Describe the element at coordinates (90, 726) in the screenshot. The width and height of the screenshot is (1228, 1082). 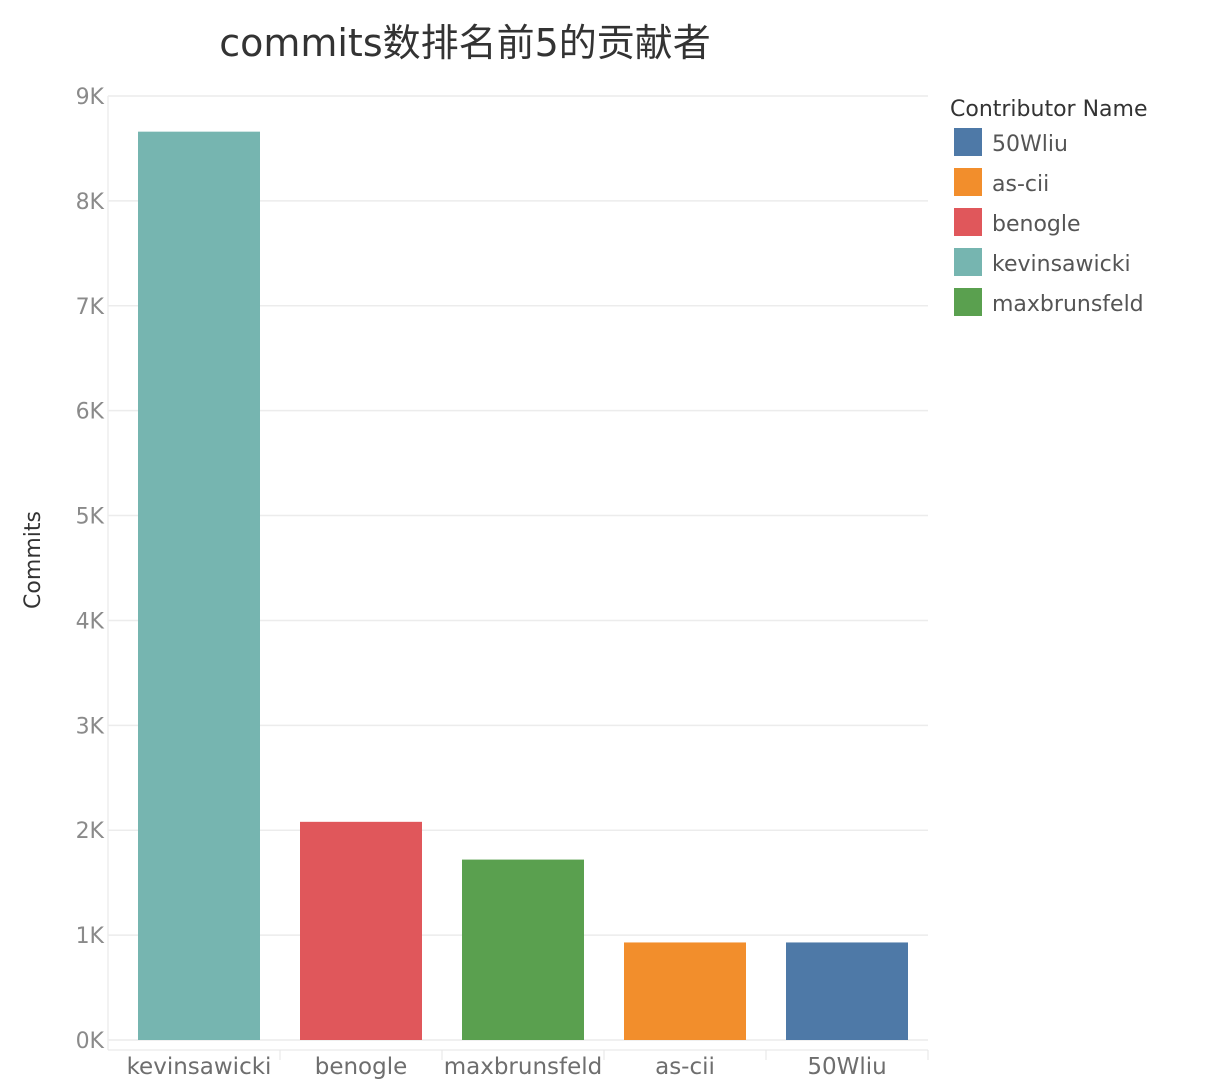
I see `y-tick-label: 3K` at that location.